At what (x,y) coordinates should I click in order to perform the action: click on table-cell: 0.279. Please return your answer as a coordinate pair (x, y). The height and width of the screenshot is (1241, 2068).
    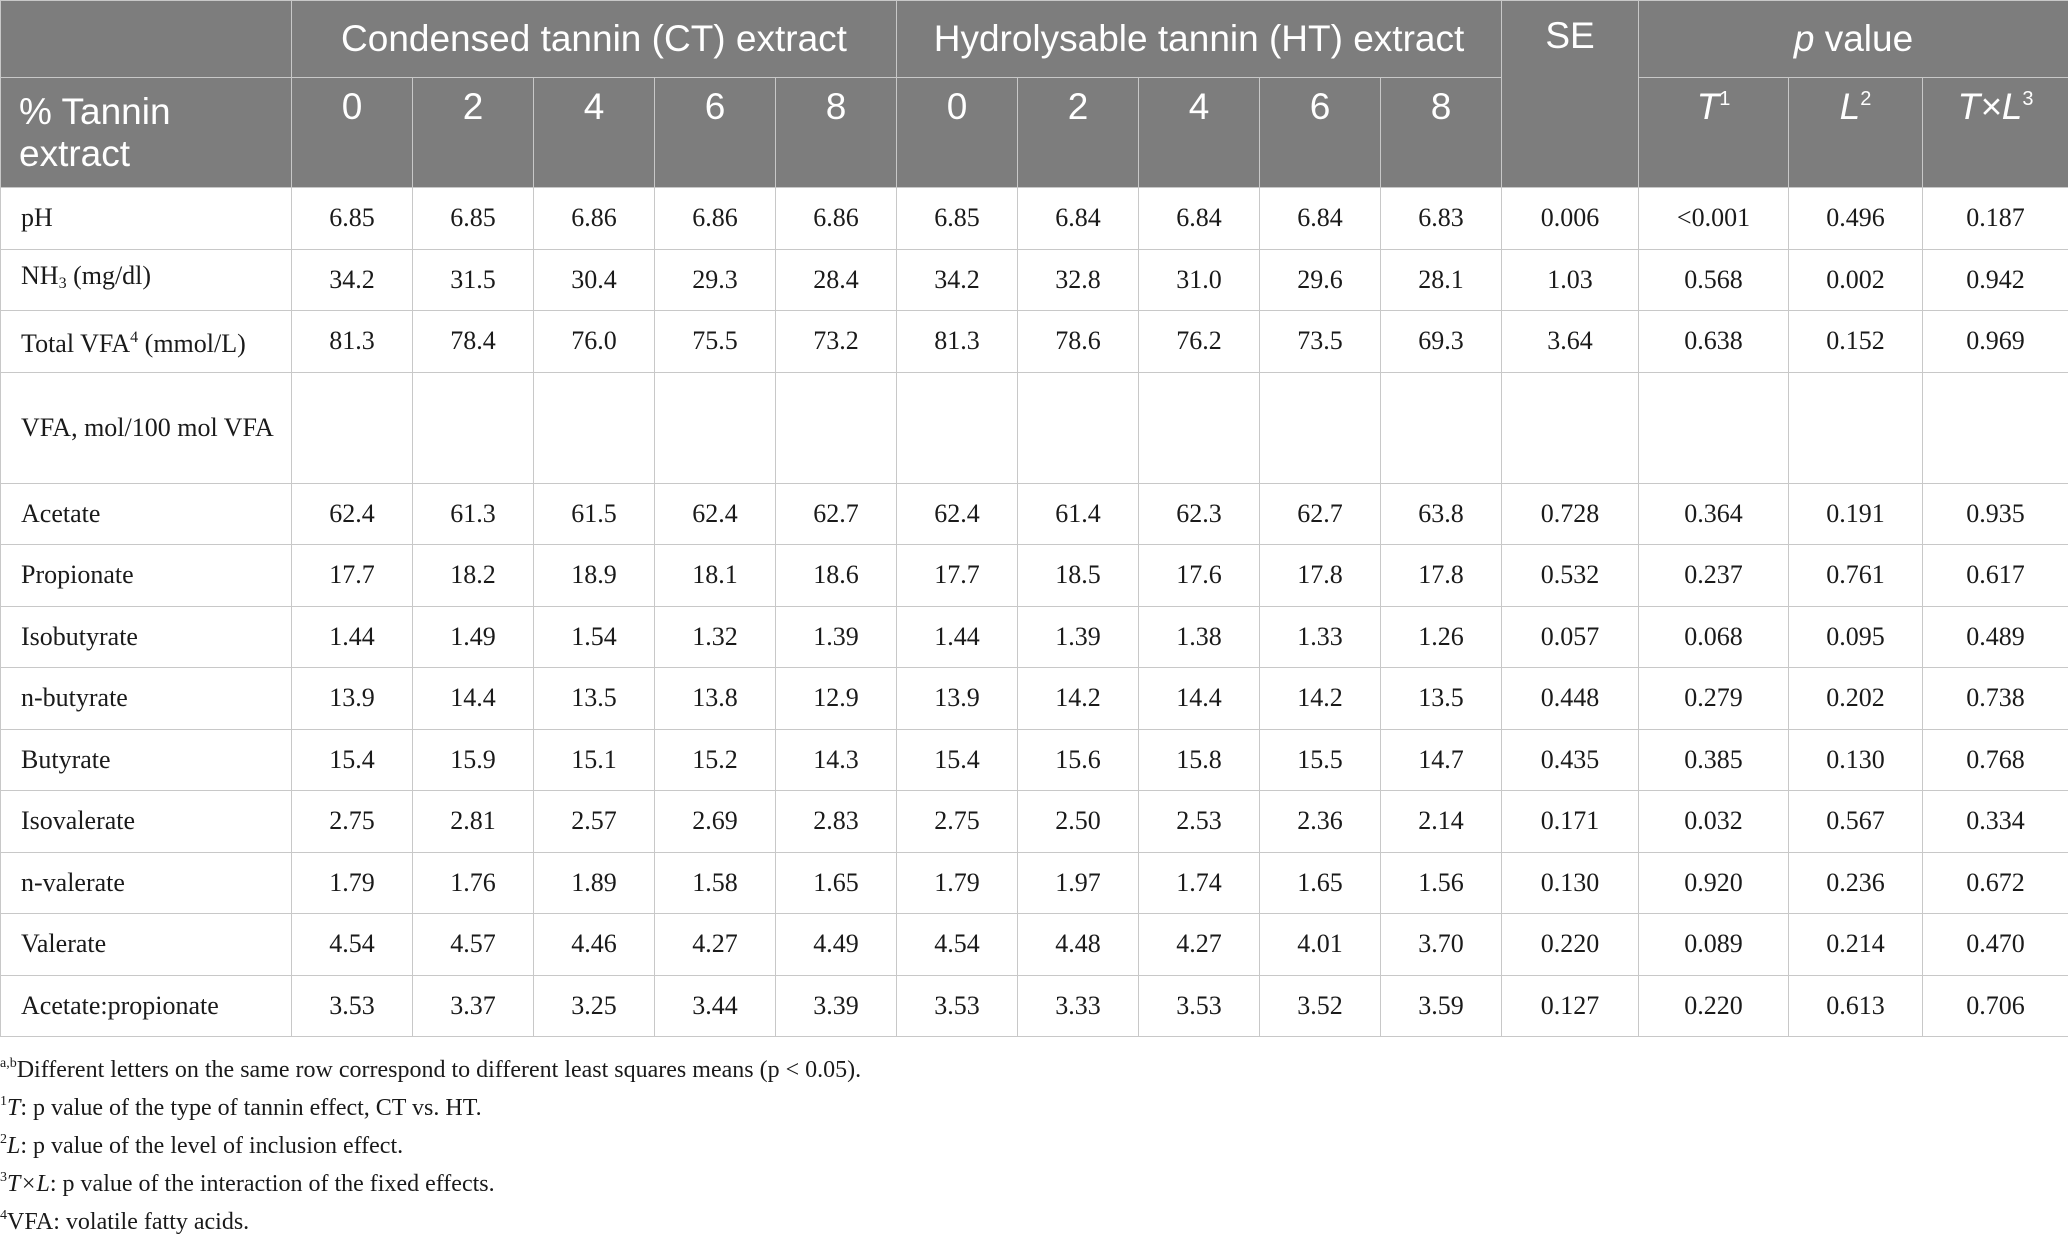
    Looking at the image, I should click on (1713, 698).